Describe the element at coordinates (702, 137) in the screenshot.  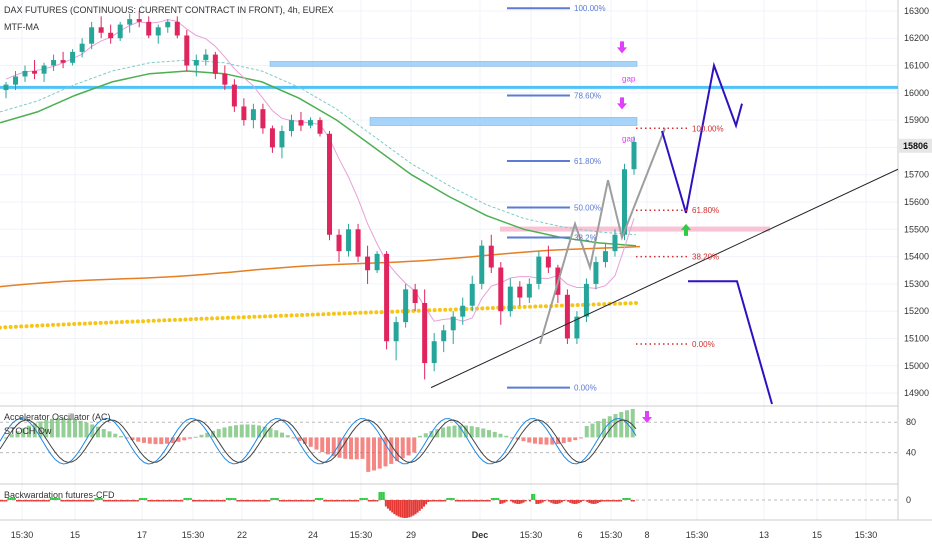
I see `blue-projection-path` at that location.